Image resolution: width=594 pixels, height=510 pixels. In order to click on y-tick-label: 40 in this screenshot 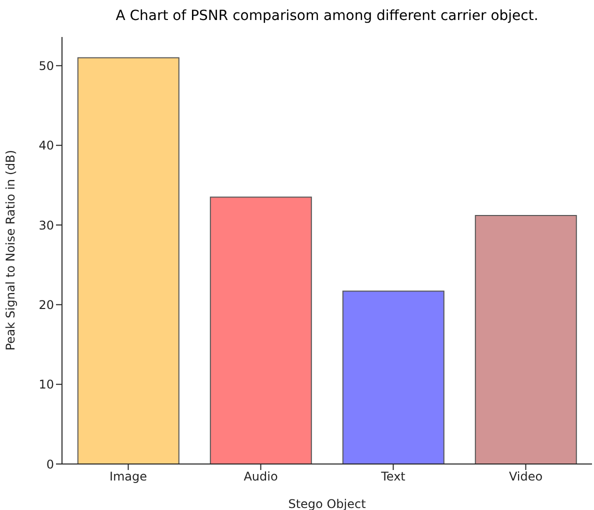, I will do `click(46, 145)`.